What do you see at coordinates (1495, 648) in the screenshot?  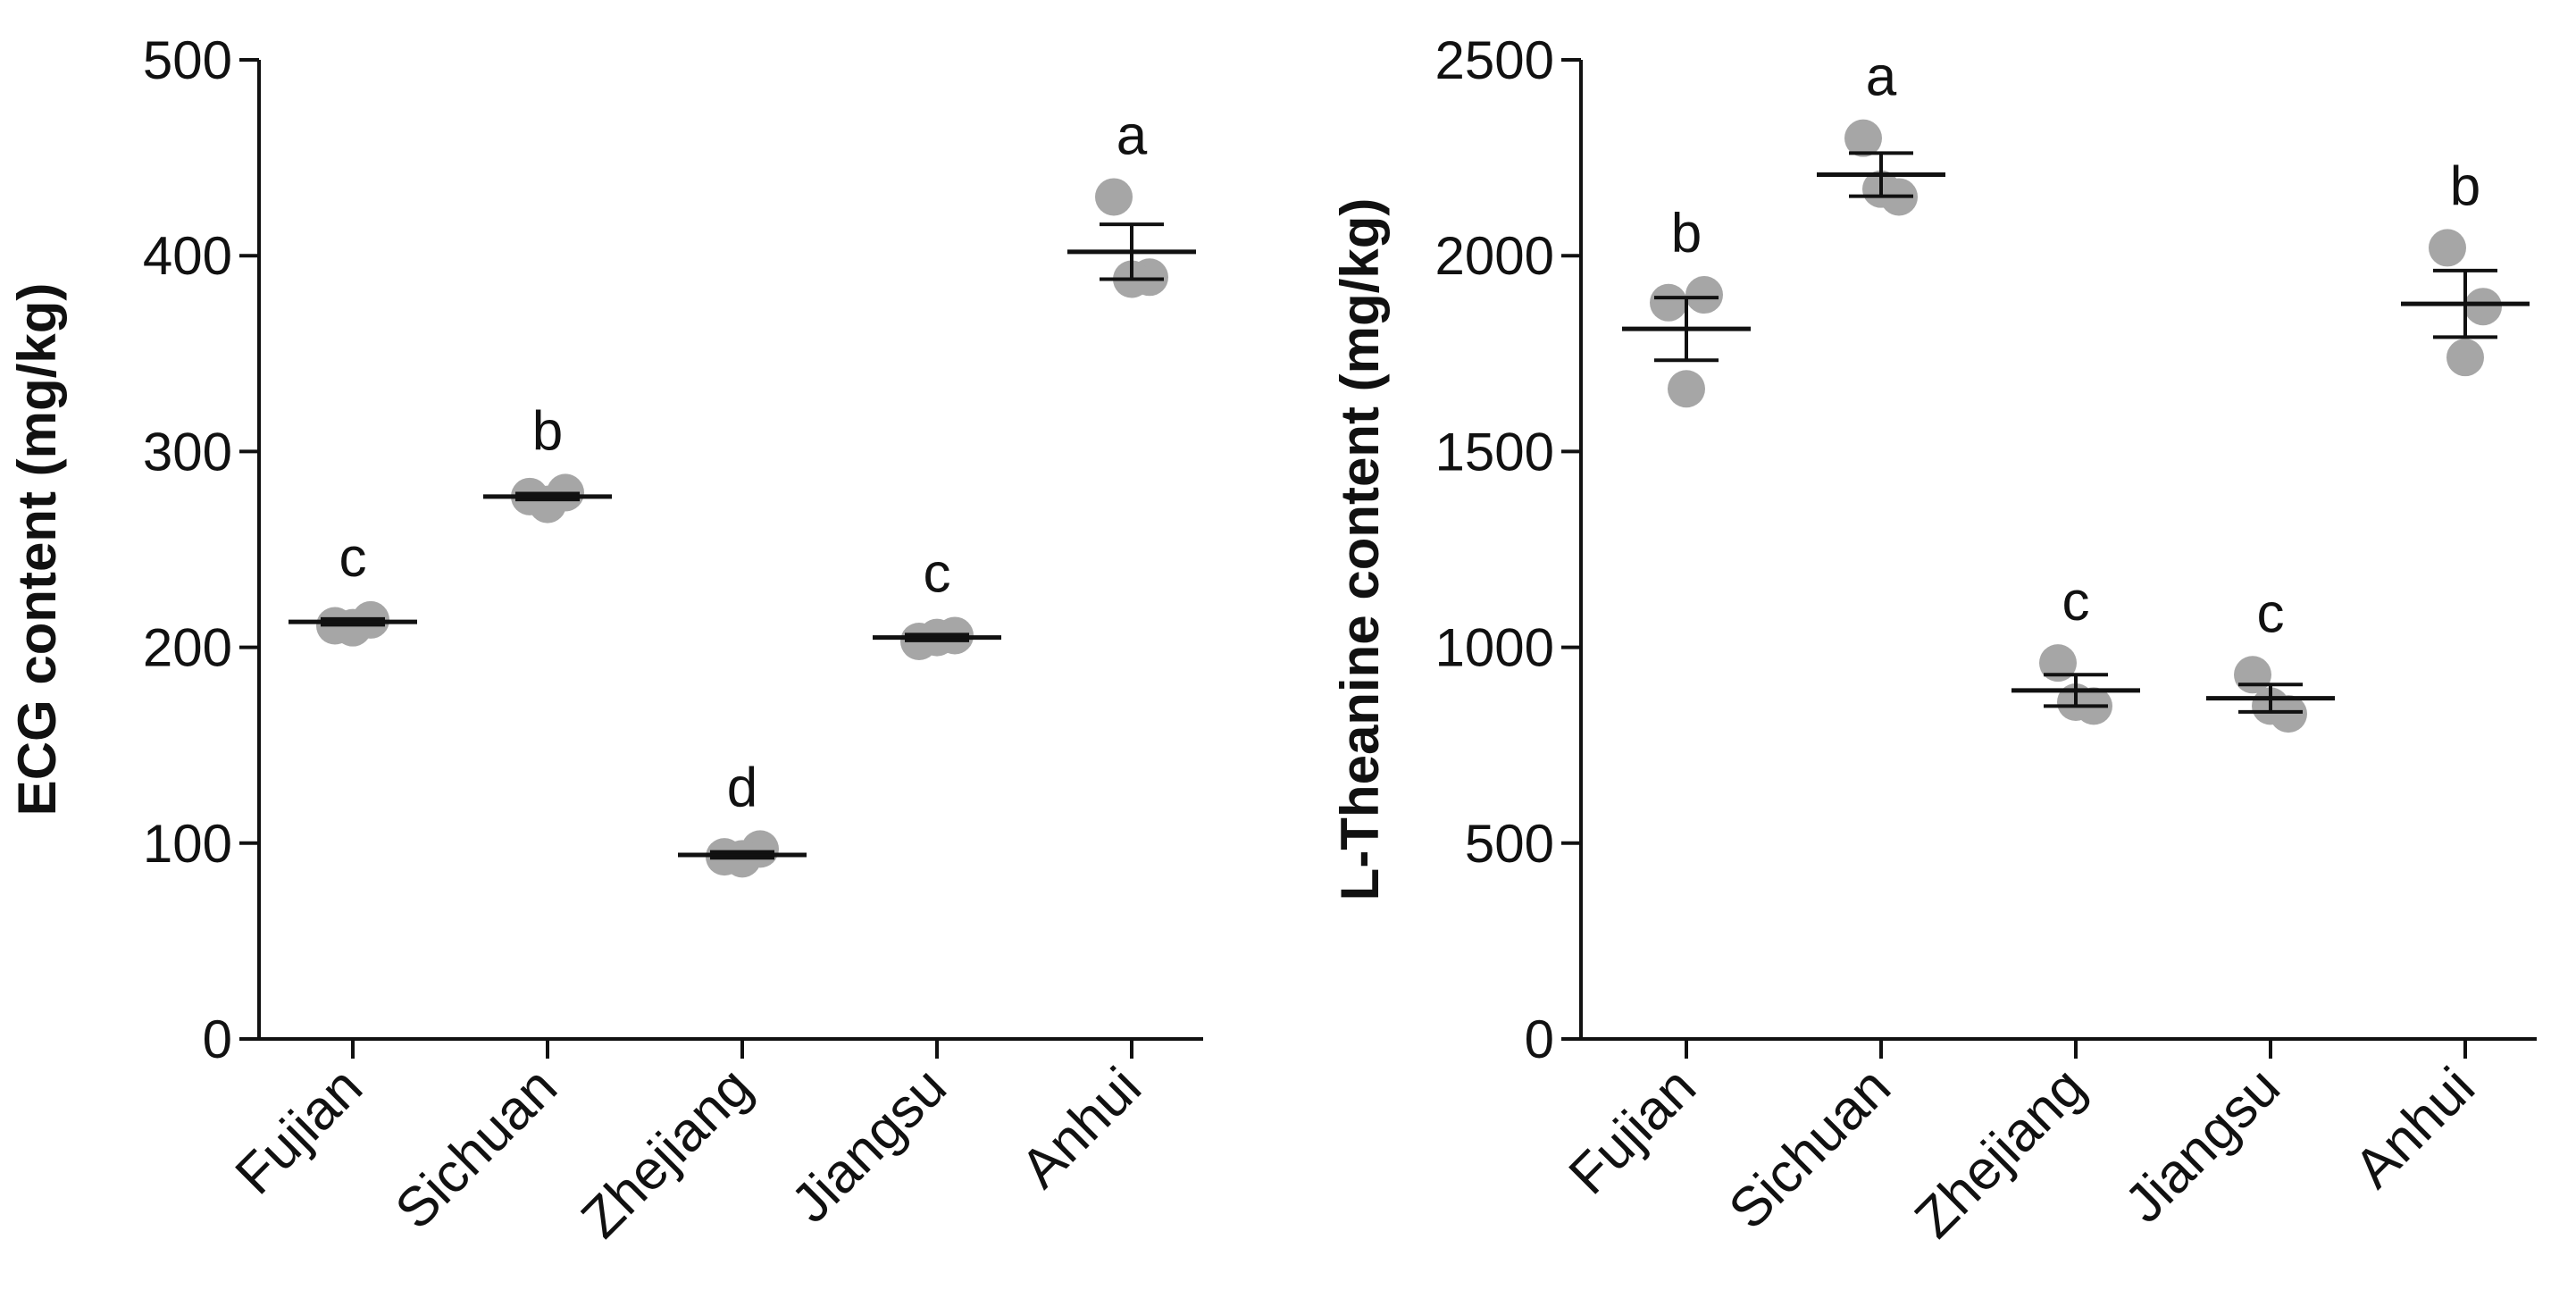 I see `y-tick-label: 1000` at bounding box center [1495, 648].